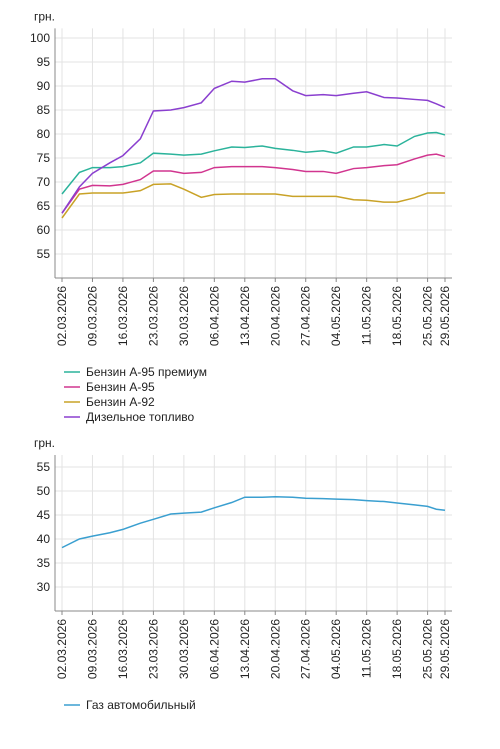 The width and height of the screenshot is (500, 749). Describe the element at coordinates (44, 158) in the screenshot. I see `y-tick-label: 75` at that location.